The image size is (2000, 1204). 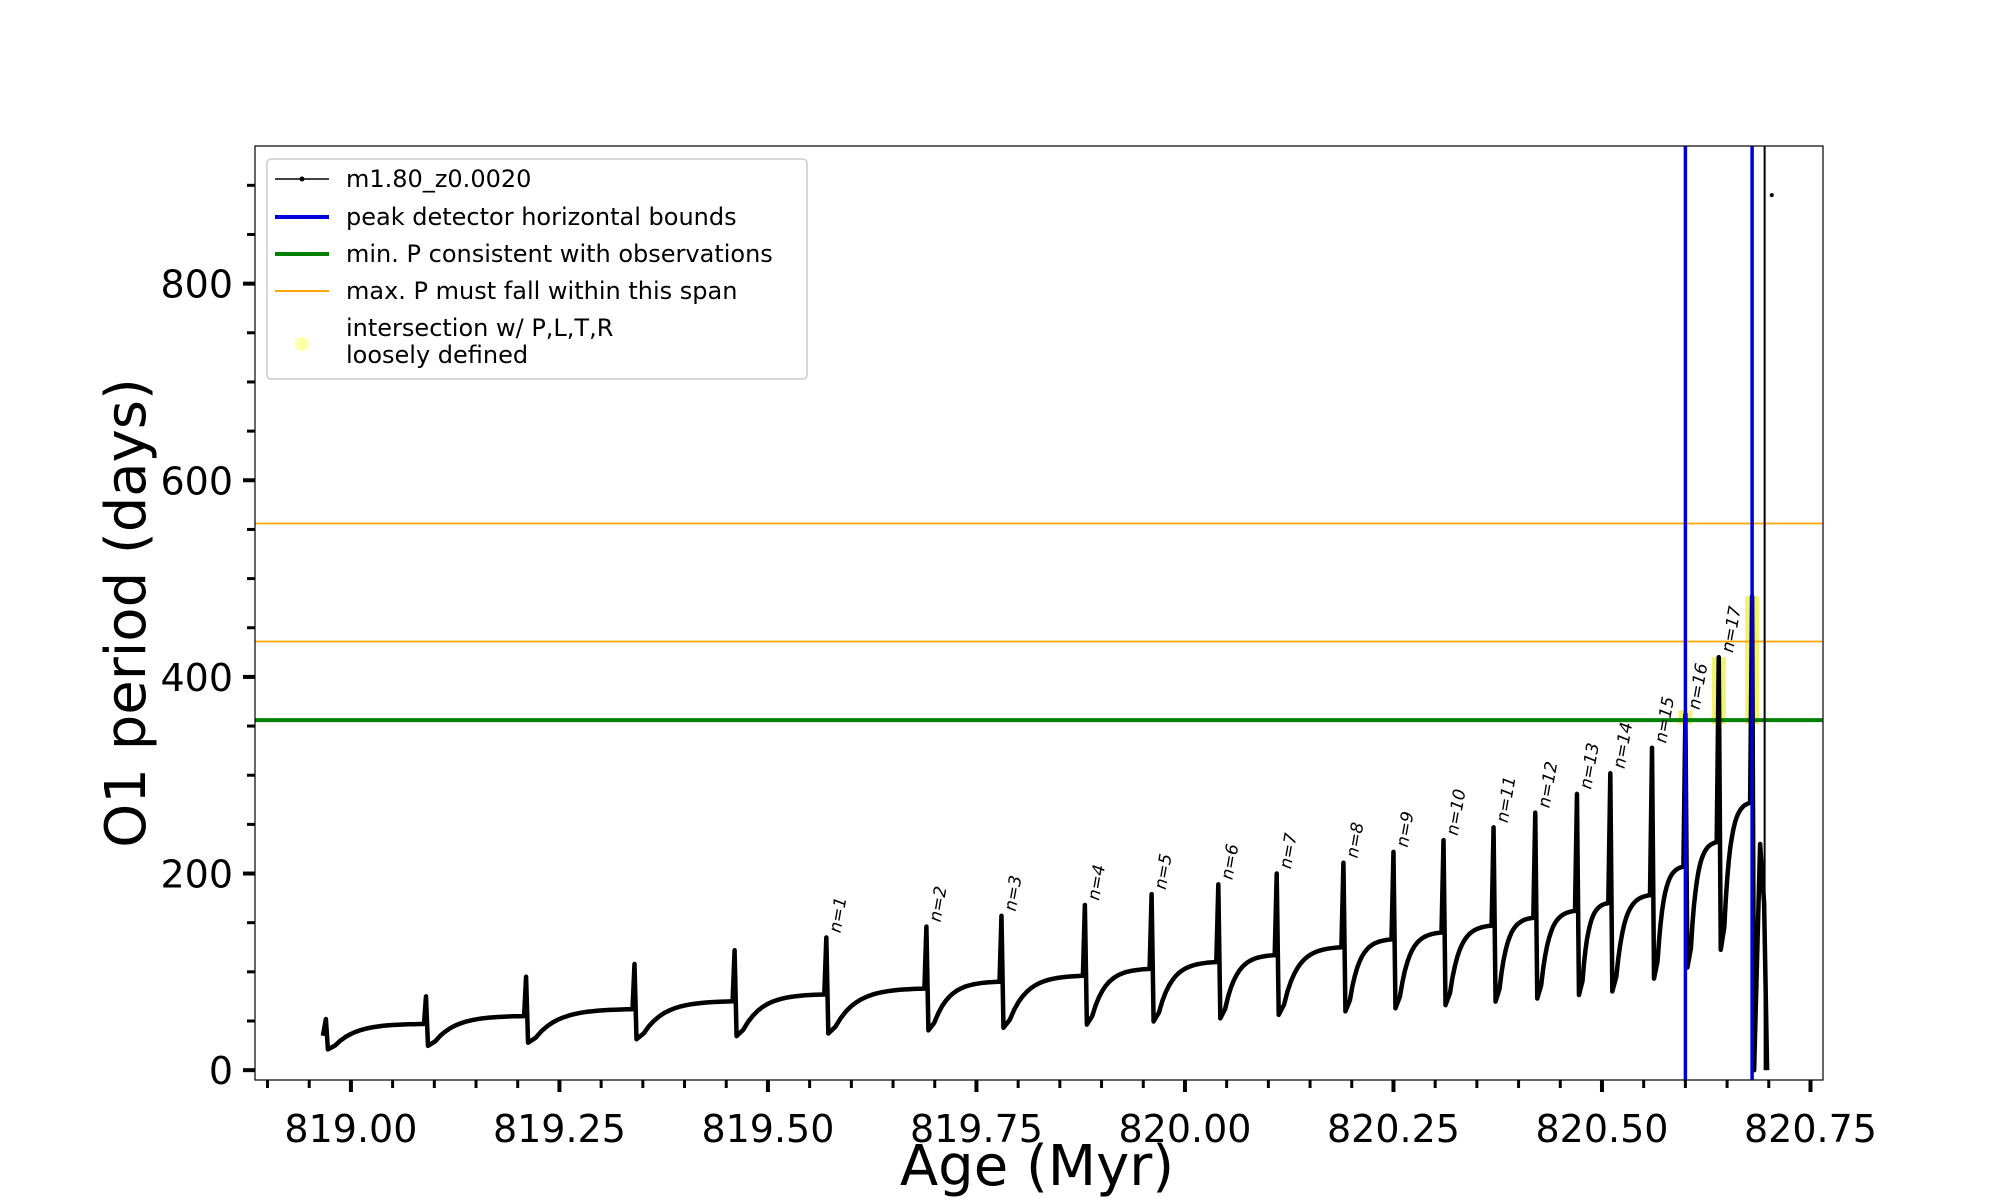 What do you see at coordinates (302, 344) in the screenshot?
I see `legend-swatch-intersection` at bounding box center [302, 344].